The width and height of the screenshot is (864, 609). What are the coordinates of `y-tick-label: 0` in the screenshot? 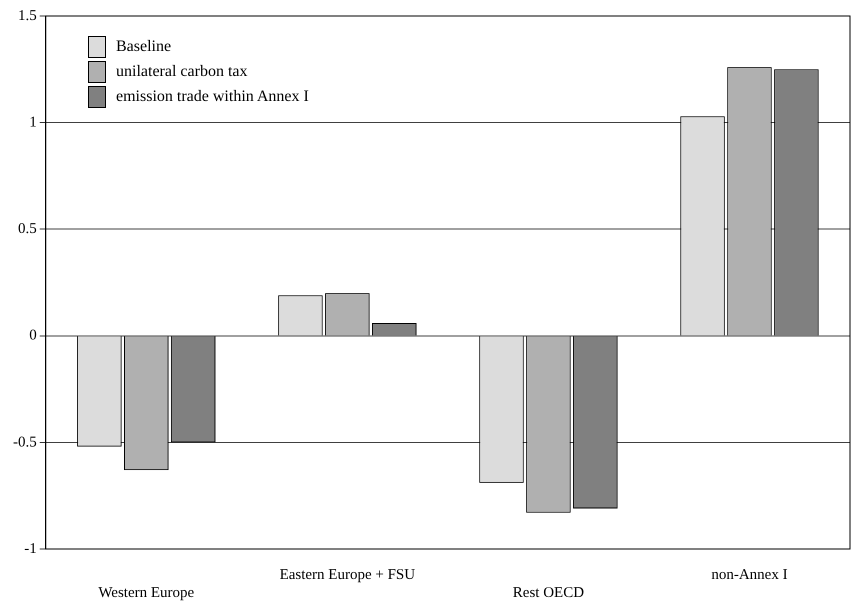 It's located at (33, 336).